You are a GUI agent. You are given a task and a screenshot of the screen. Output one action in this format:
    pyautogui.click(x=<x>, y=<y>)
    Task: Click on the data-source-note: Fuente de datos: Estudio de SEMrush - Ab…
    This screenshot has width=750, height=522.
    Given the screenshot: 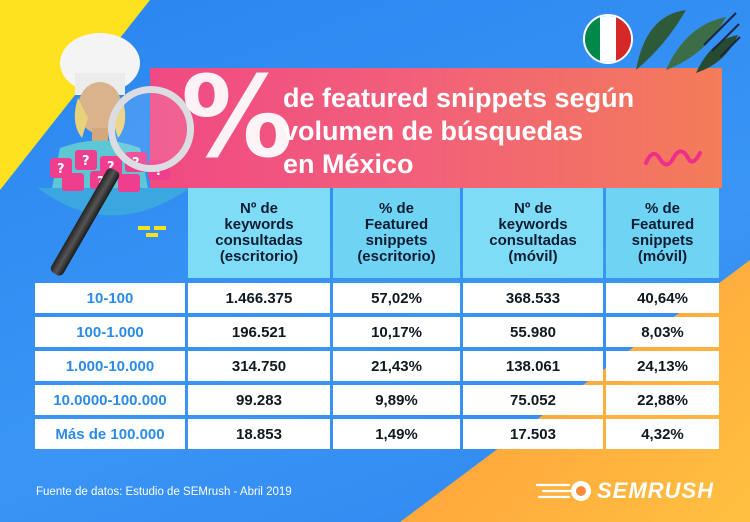 What is the action you would take?
    pyautogui.click(x=164, y=492)
    